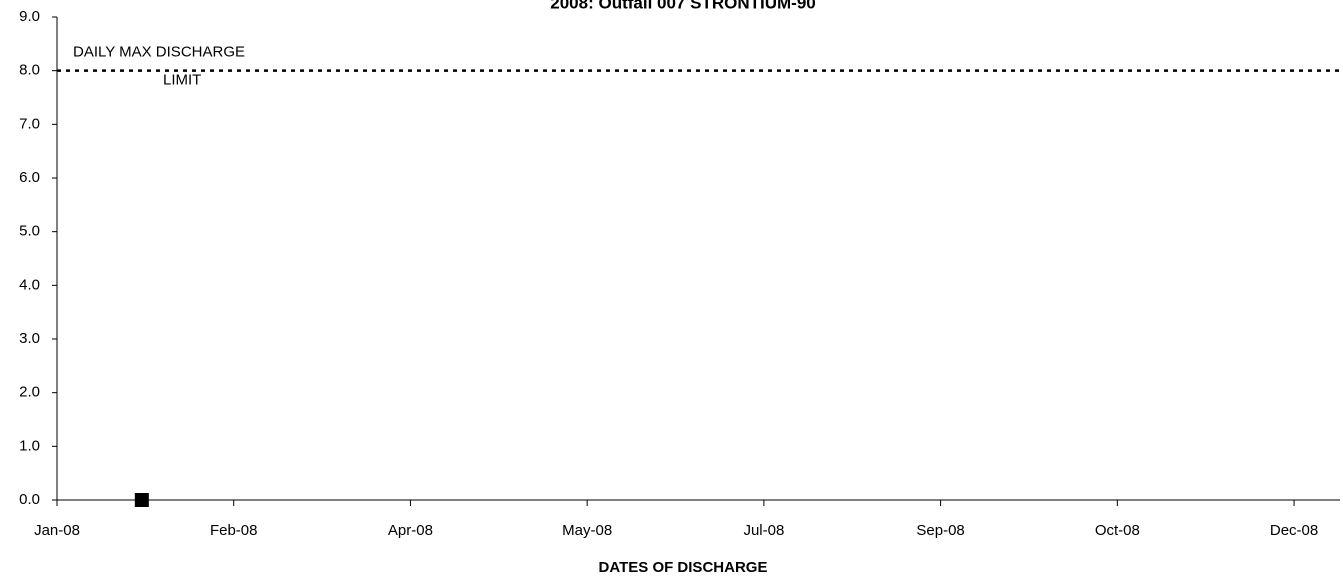 The image size is (1343, 581). Describe the element at coordinates (29, 16) in the screenshot. I see `y-tick-label: 9.0` at that location.